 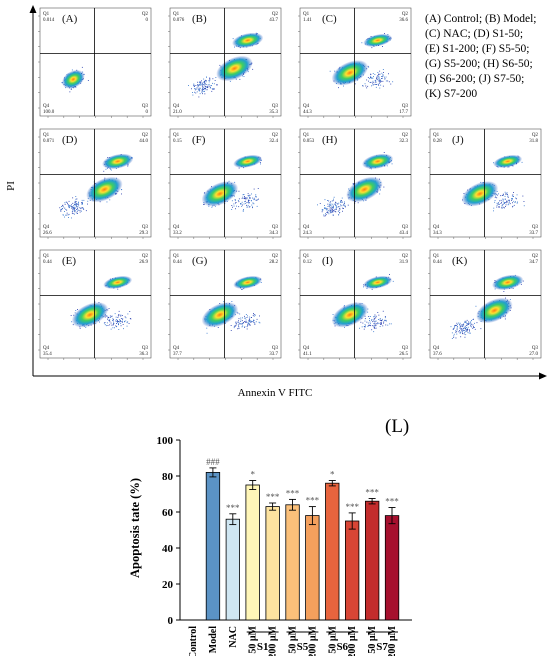 What do you see at coordinates (307, 112) in the screenshot?
I see `flow-q4-value: 44.3` at bounding box center [307, 112].